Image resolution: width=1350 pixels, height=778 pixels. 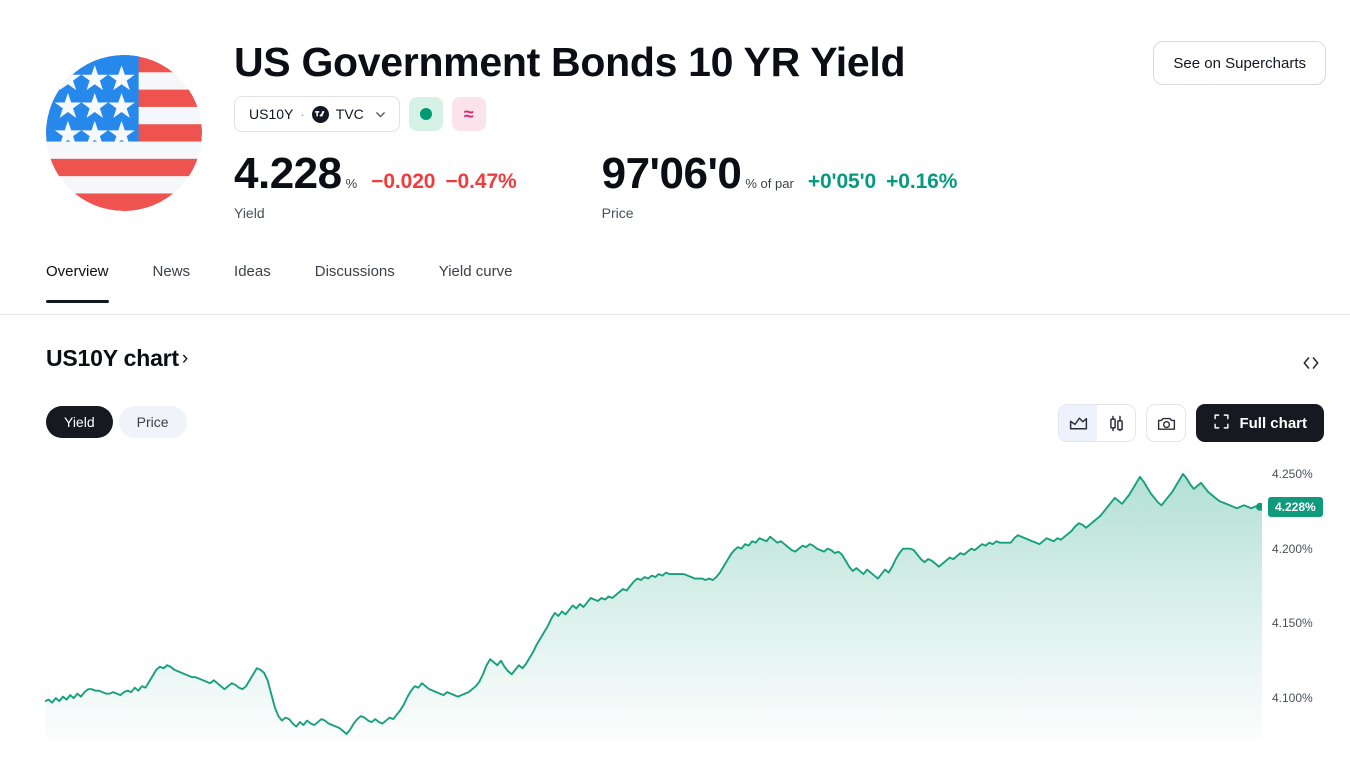 I want to click on full-chart-button: Full chart, so click(x=1260, y=423).